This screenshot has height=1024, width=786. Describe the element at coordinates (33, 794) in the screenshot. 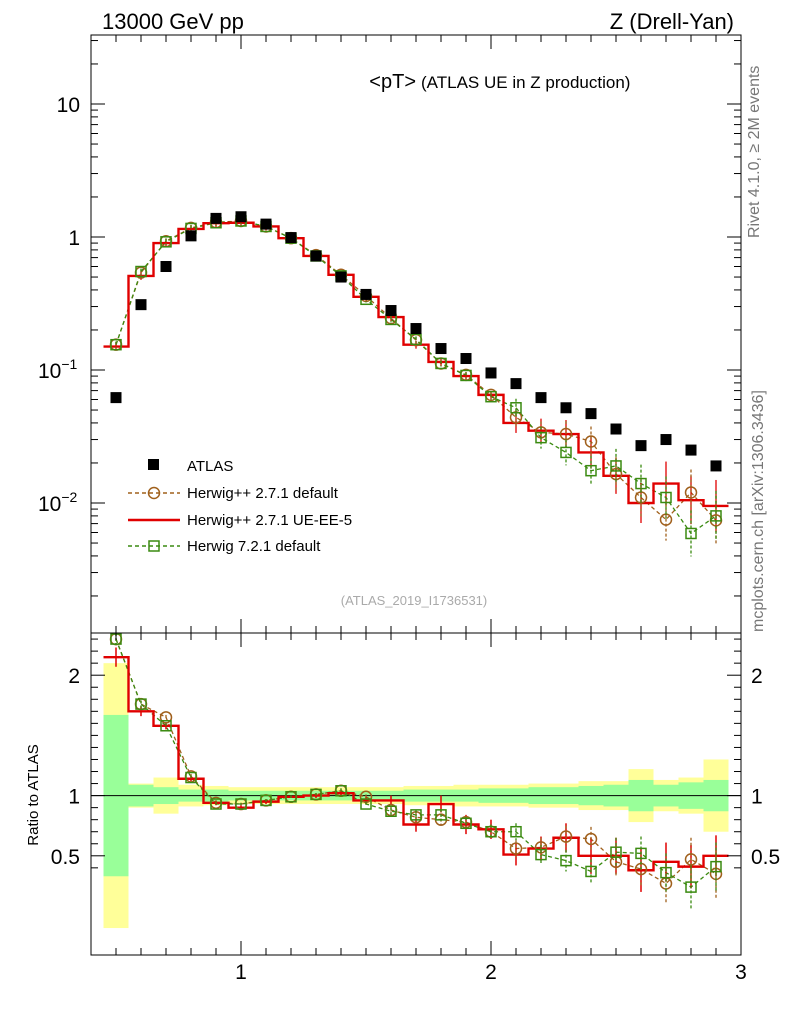

I see `ratio-y-axis-label: Ratio to ATLAS` at that location.